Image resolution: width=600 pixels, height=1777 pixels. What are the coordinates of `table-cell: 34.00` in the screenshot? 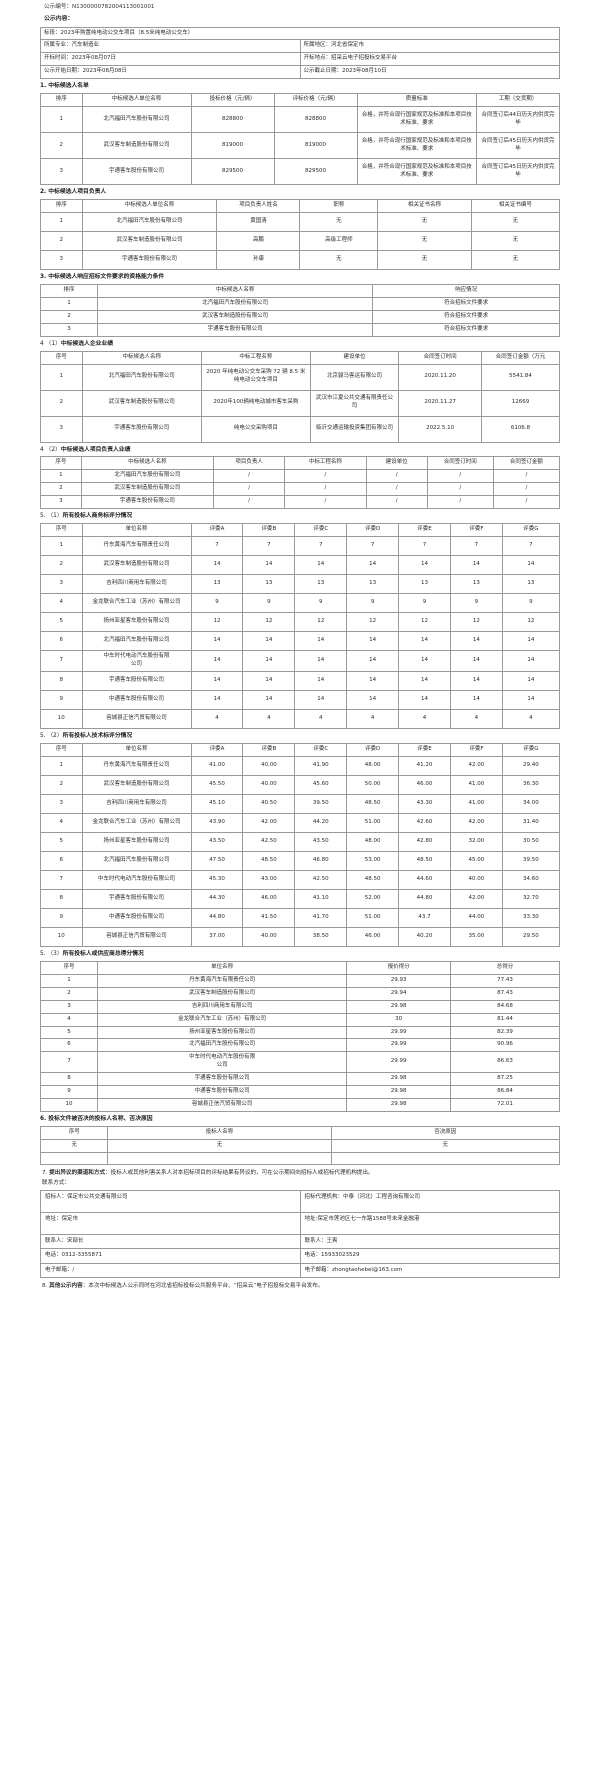 It's located at (531, 803).